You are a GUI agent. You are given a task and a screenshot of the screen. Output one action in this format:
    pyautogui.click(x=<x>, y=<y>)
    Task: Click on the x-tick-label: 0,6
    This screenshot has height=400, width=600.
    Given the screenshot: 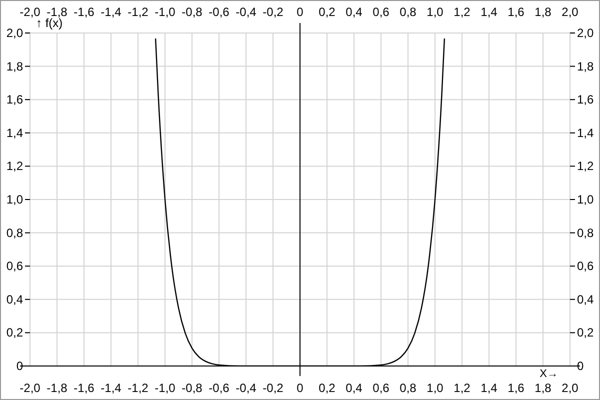 What is the action you would take?
    pyautogui.click(x=381, y=12)
    